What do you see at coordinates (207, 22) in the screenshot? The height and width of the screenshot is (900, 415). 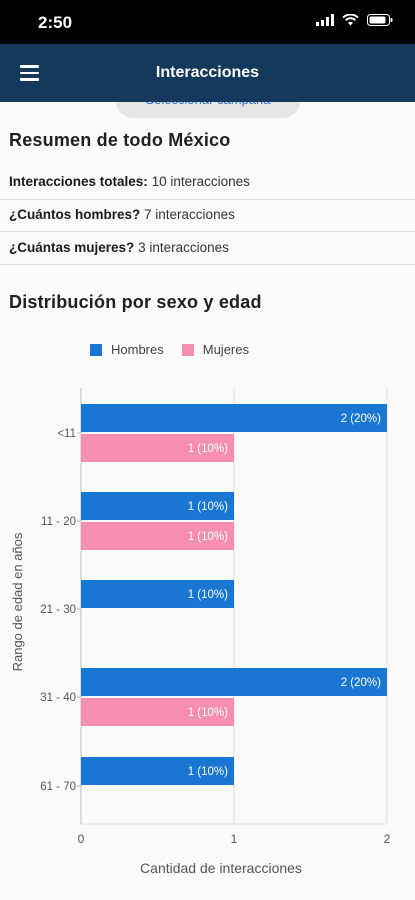 I see `status-bar: 2:50` at bounding box center [207, 22].